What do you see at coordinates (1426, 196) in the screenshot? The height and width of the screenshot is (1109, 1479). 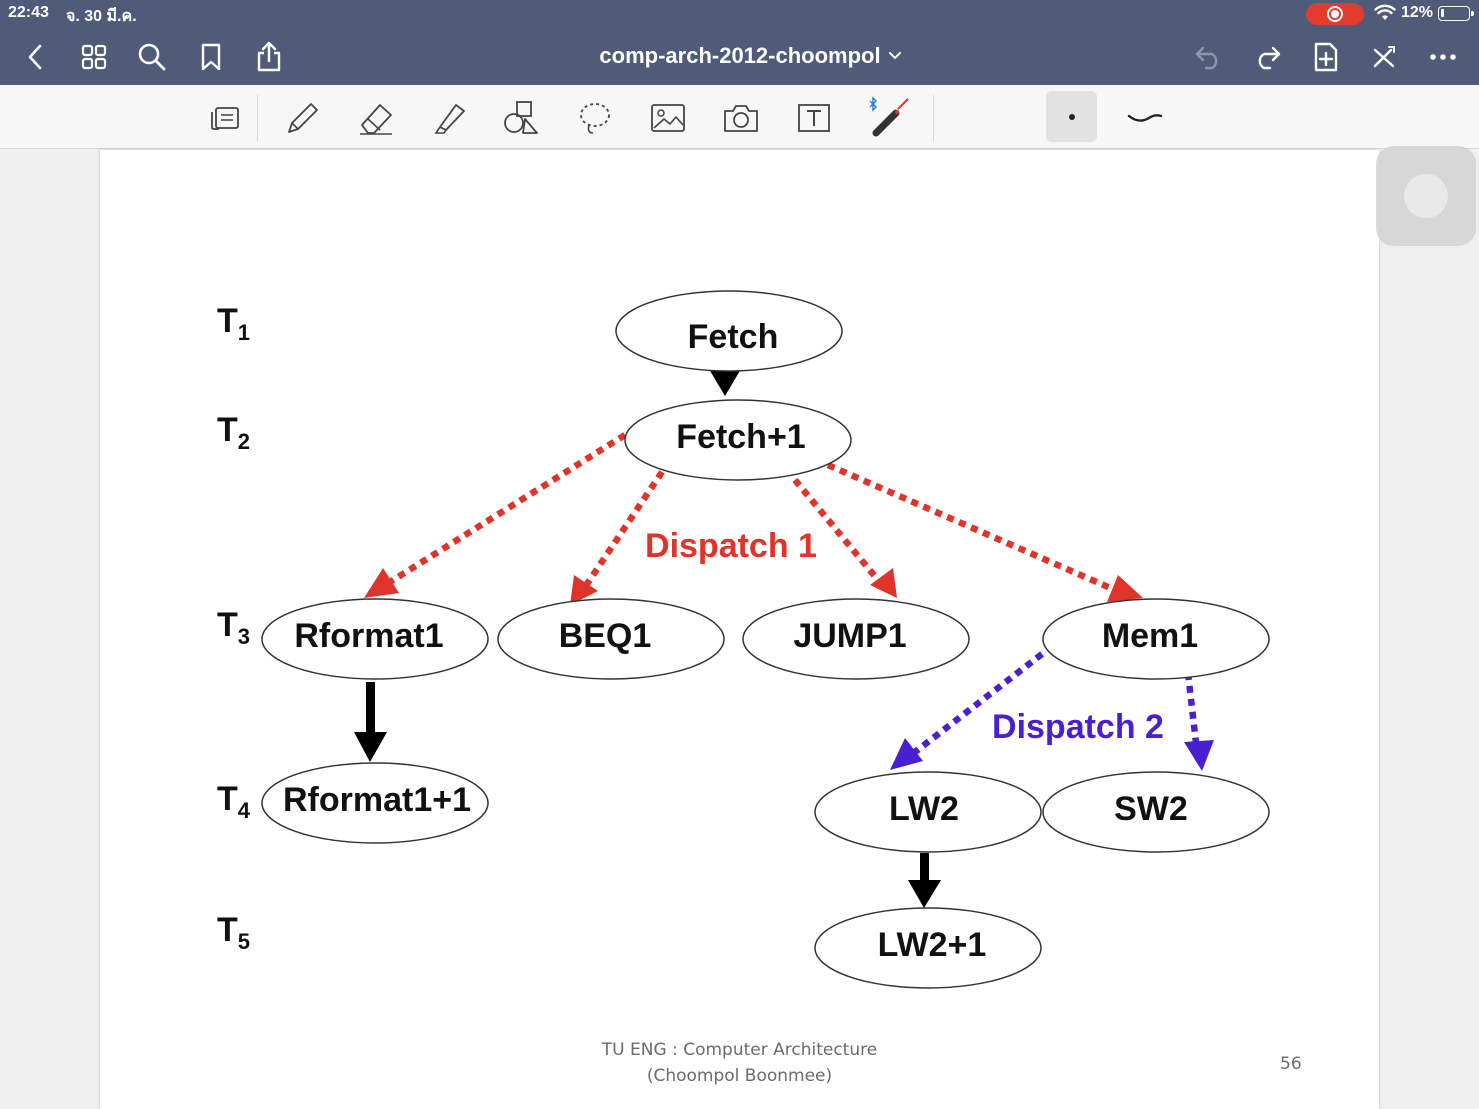 I see `assistive-touch-button` at bounding box center [1426, 196].